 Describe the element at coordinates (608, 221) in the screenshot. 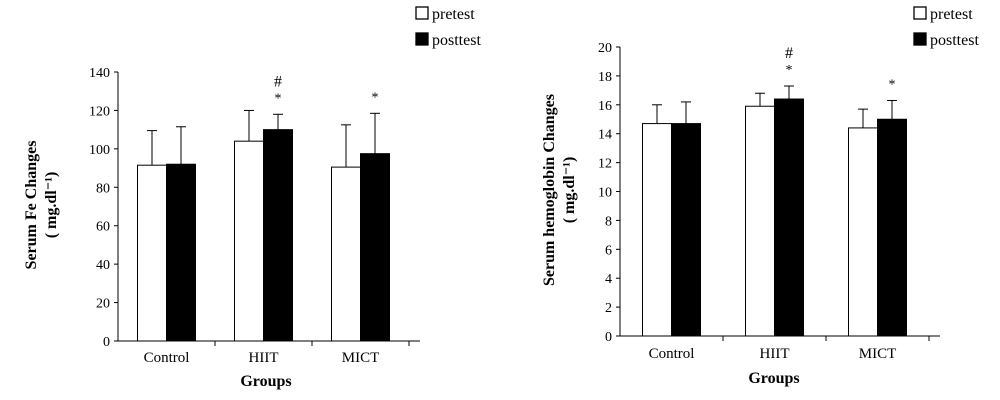

I see `y-tick-label: 8` at that location.